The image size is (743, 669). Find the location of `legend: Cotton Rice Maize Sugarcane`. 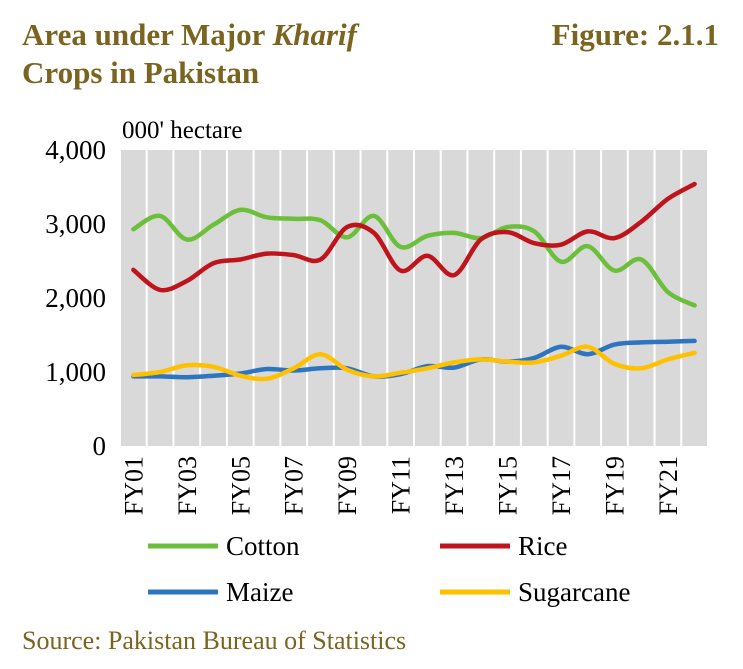

legend: Cotton Rice Maize Sugarcane is located at coordinates (389, 569).